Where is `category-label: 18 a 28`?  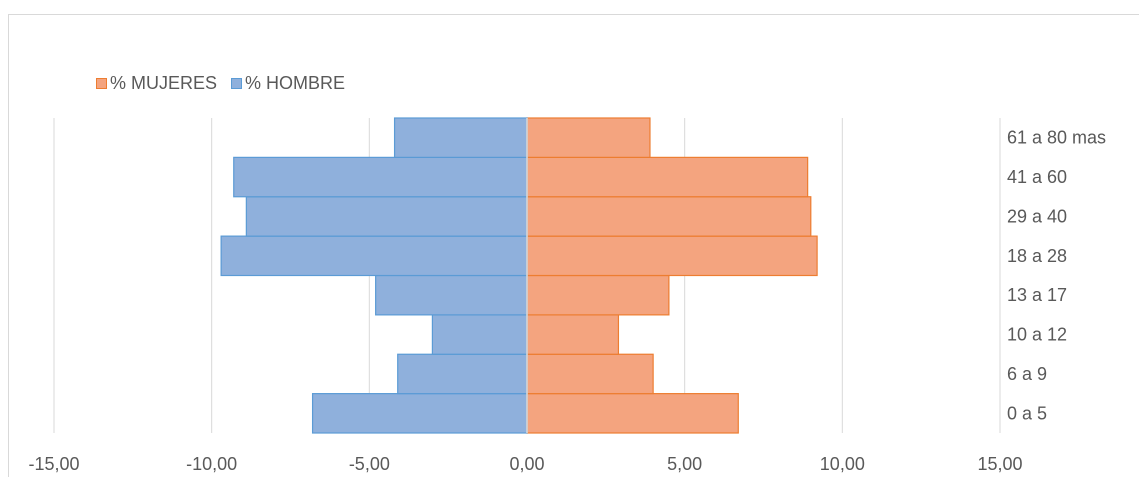 category-label: 18 a 28 is located at coordinates (1037, 256).